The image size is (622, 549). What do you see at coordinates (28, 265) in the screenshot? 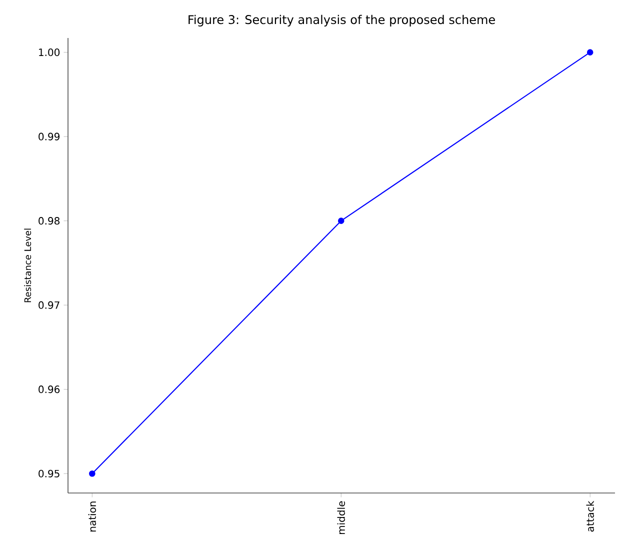
I see `y-axis-title: Resistance Level` at bounding box center [28, 265].